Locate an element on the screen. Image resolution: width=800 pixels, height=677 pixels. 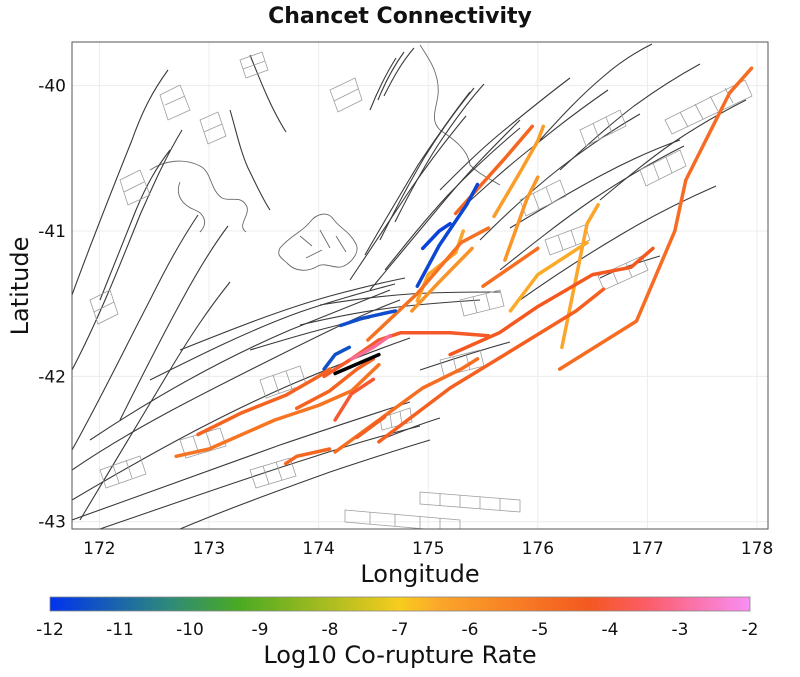
x-tick-label: 173 is located at coordinates (209, 549).